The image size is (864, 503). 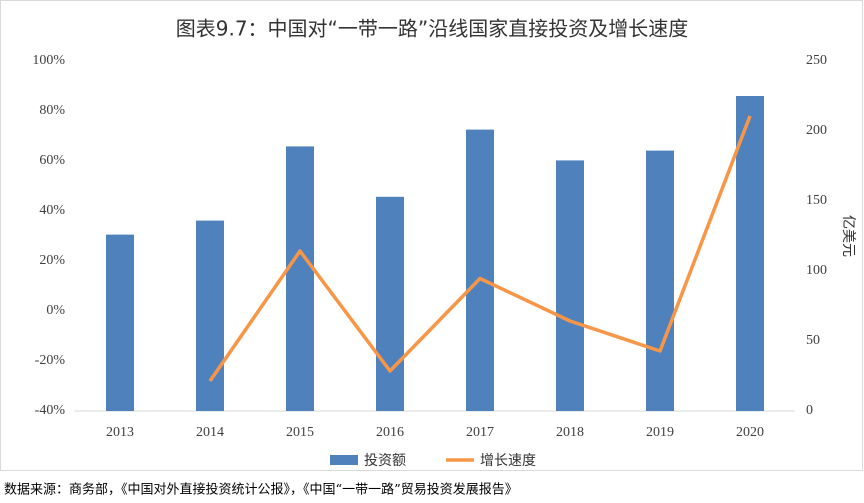 I want to click on chart-title: 图表9.7：中国对“一带一路”沿线国家直接投资及增长速度, so click(x=432, y=29).